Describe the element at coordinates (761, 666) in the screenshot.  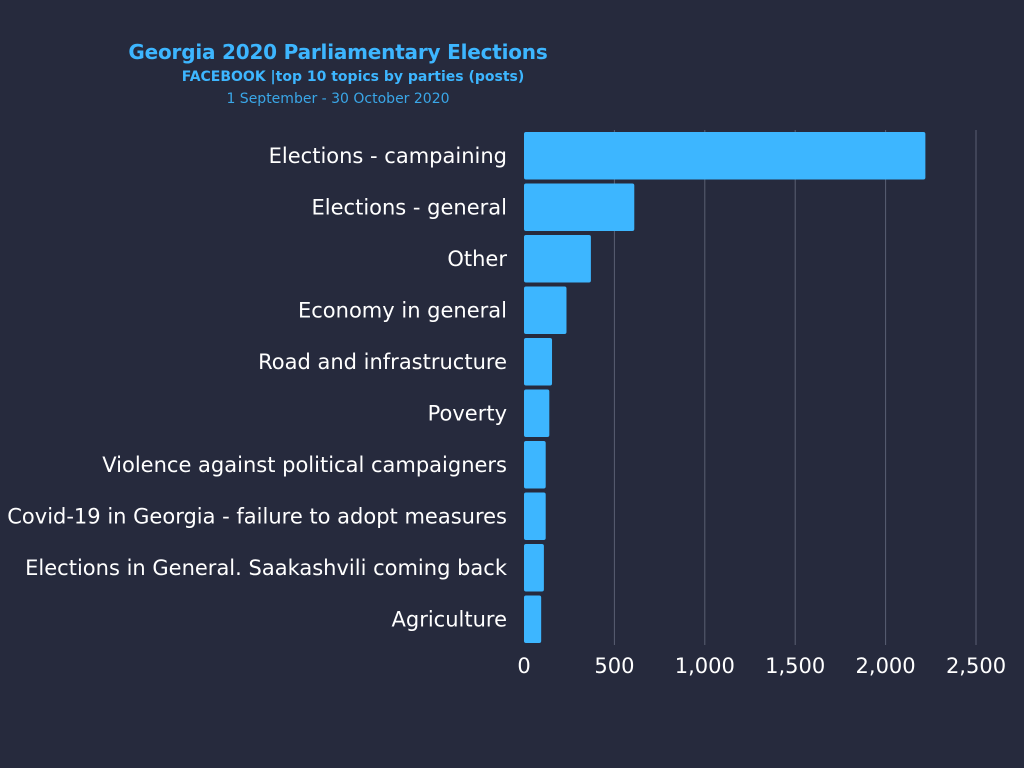
I see `x-tick-labels: 0 500 1,000 1,500 2,000 2,500` at that location.